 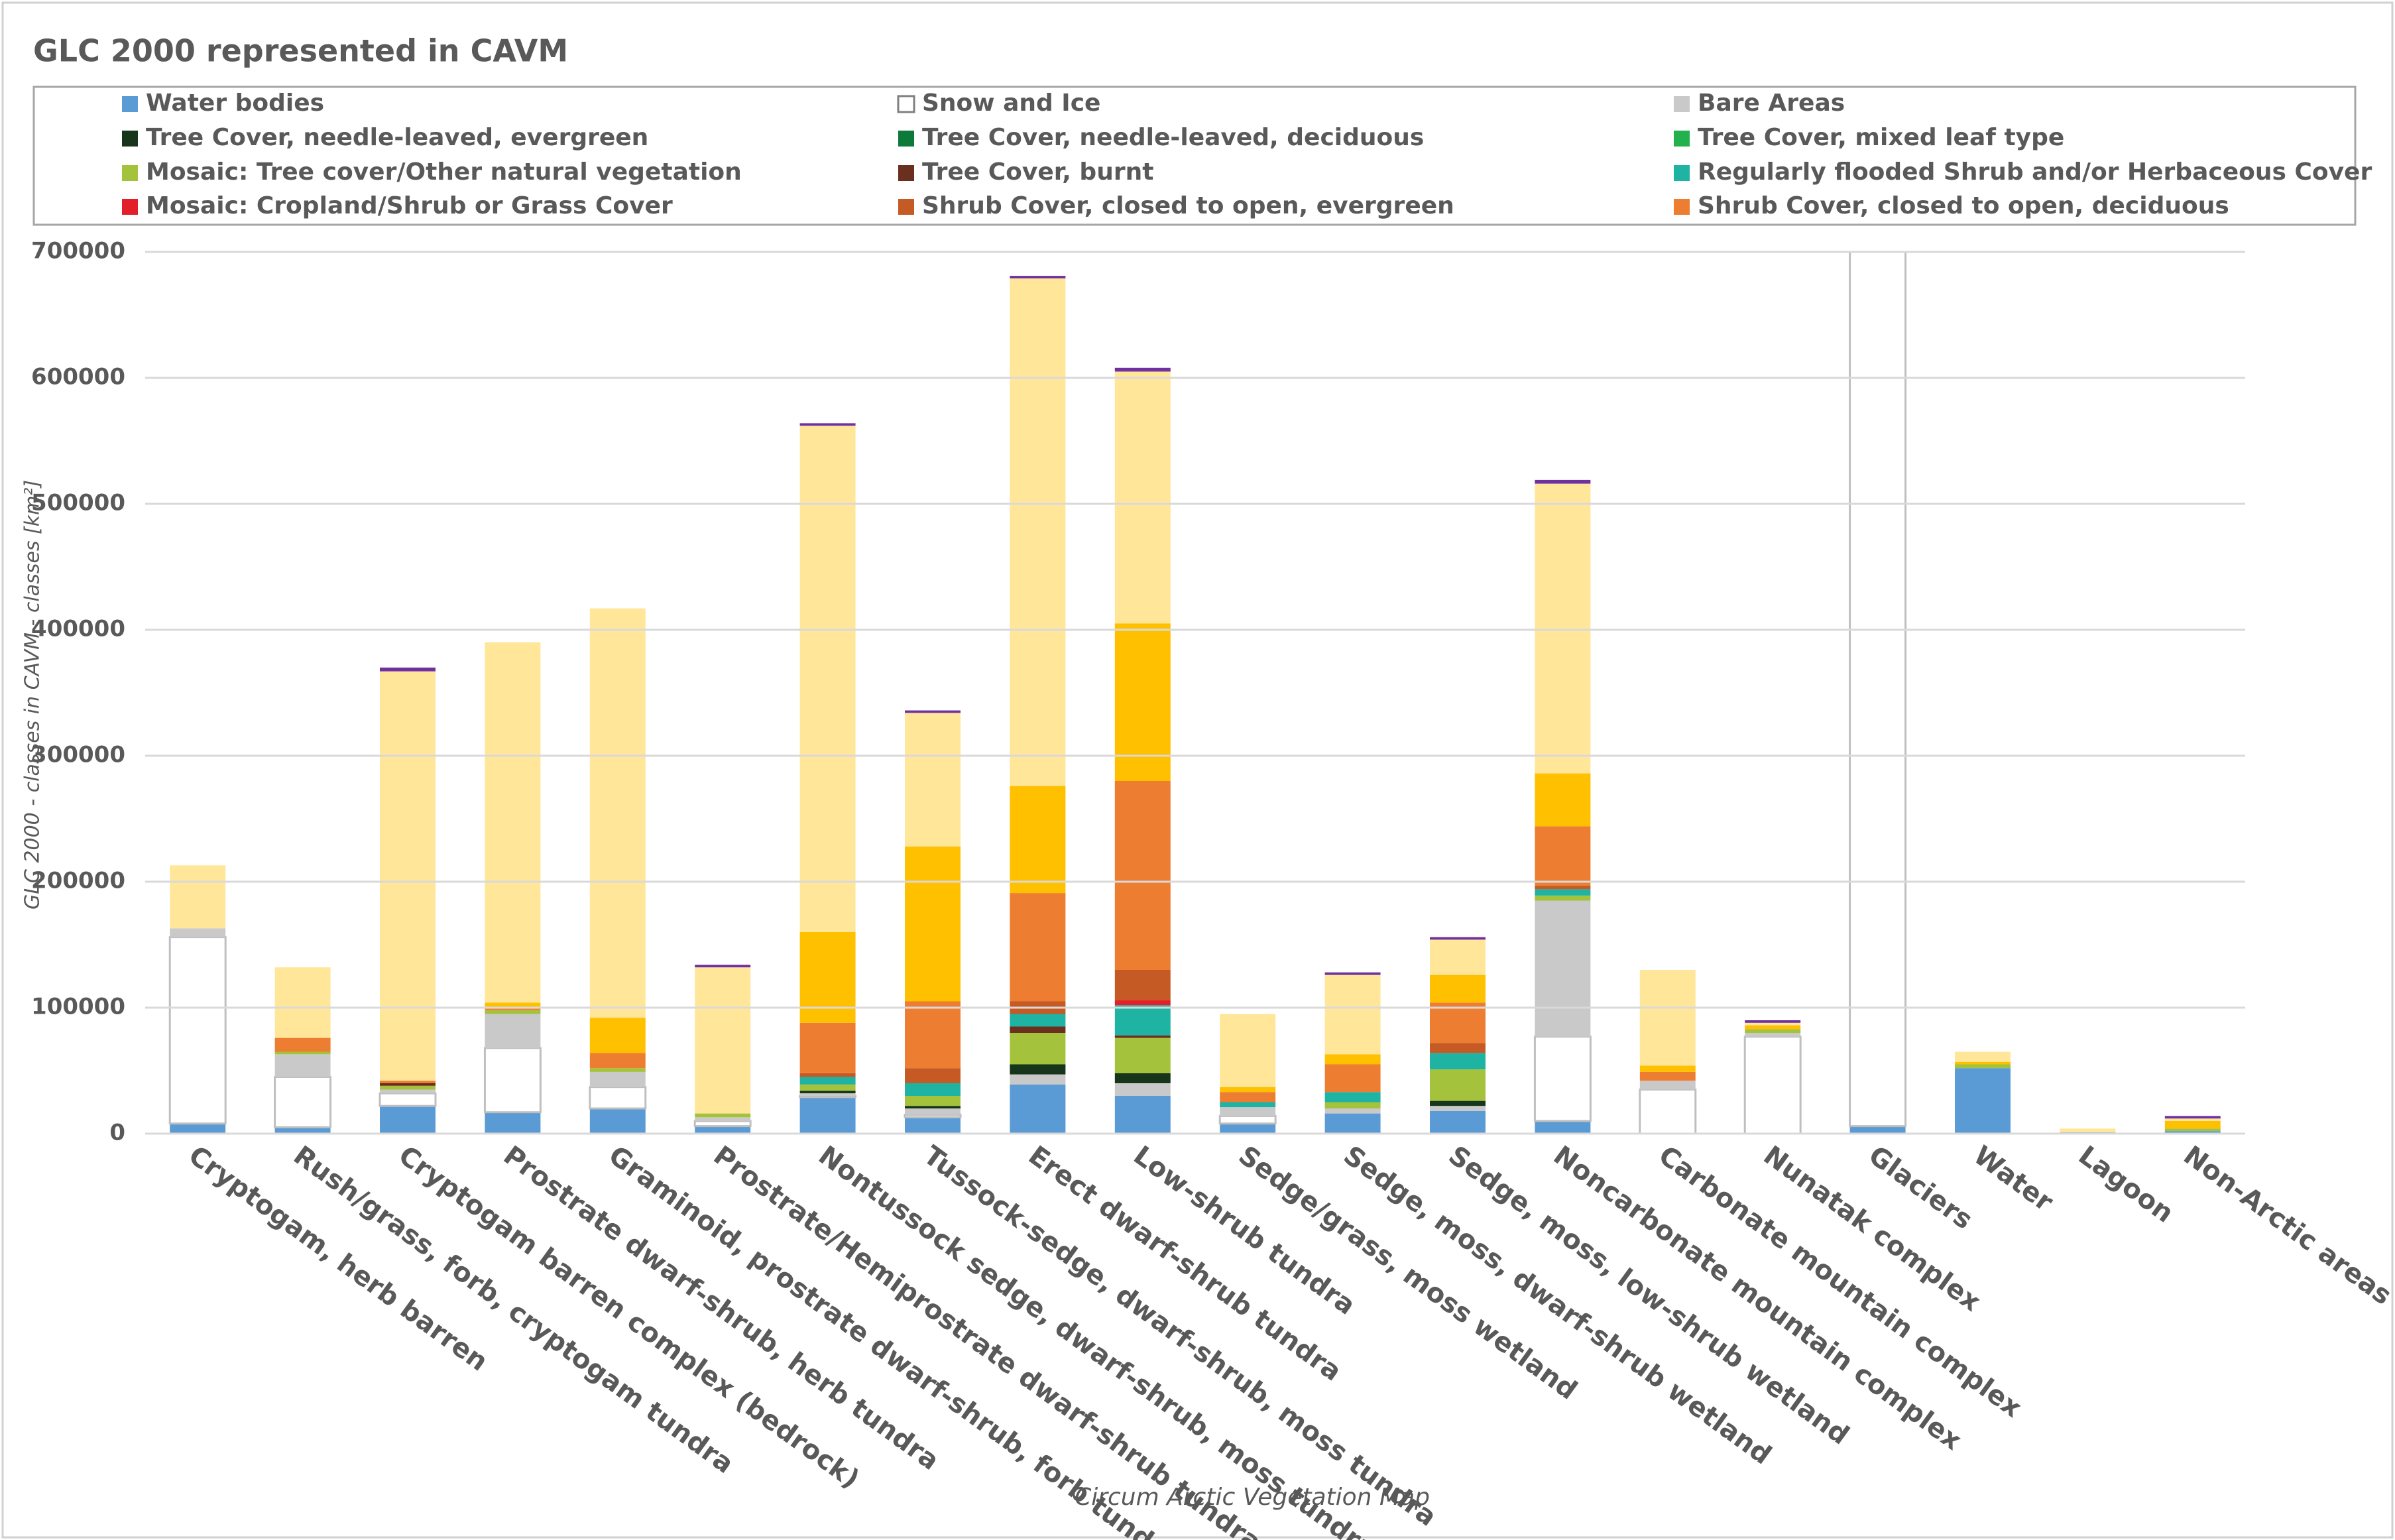 What do you see at coordinates (1771, 103) in the screenshot?
I see `legend-label: Bare Areas` at bounding box center [1771, 103].